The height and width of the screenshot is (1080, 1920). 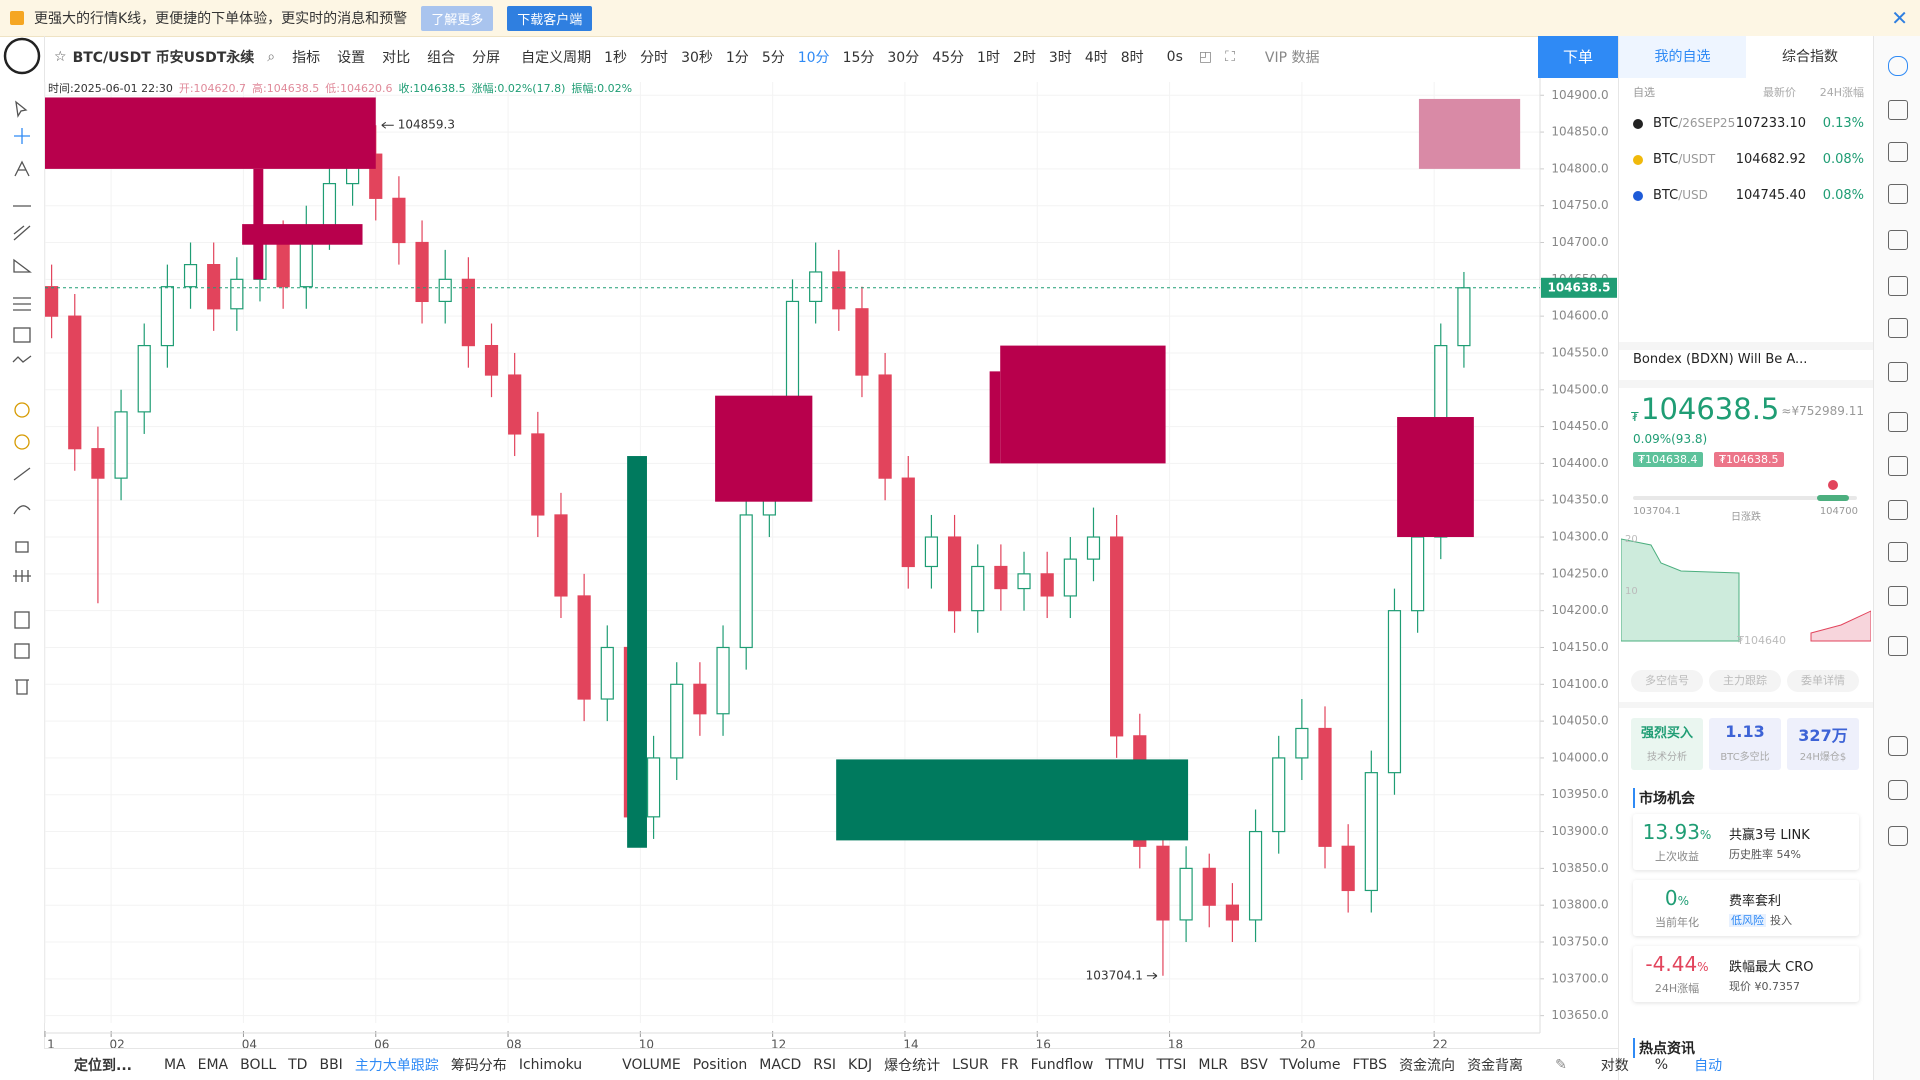 What do you see at coordinates (813, 58) in the screenshot?
I see `period-button: 10分` at bounding box center [813, 58].